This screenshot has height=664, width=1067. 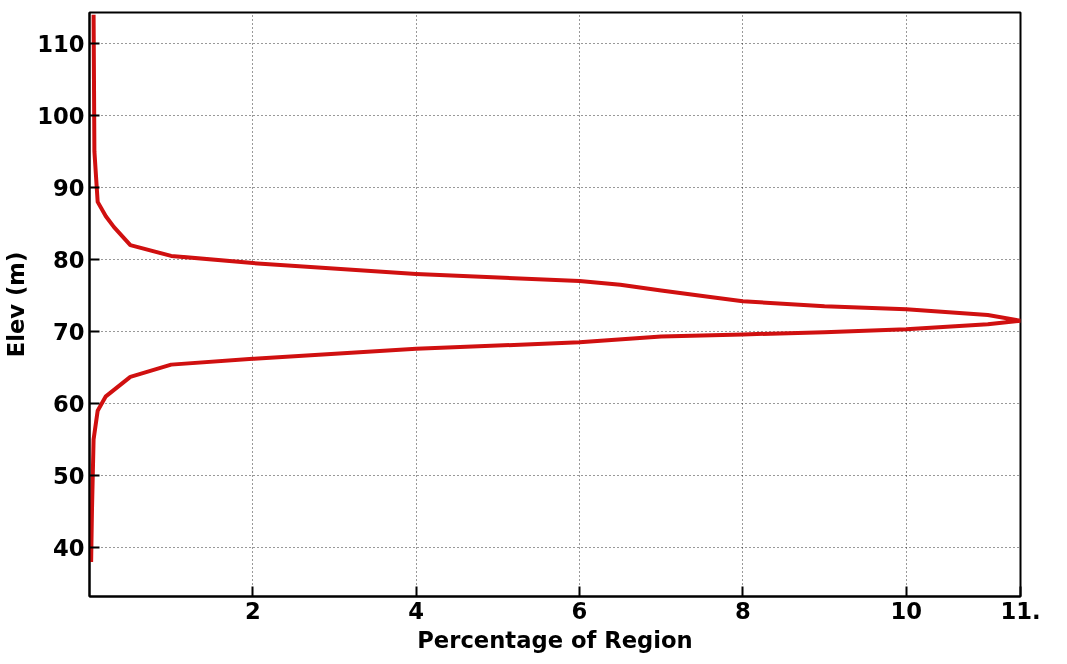 What do you see at coordinates (68, 332) in the screenshot?
I see `y-tick-label: 70` at bounding box center [68, 332].